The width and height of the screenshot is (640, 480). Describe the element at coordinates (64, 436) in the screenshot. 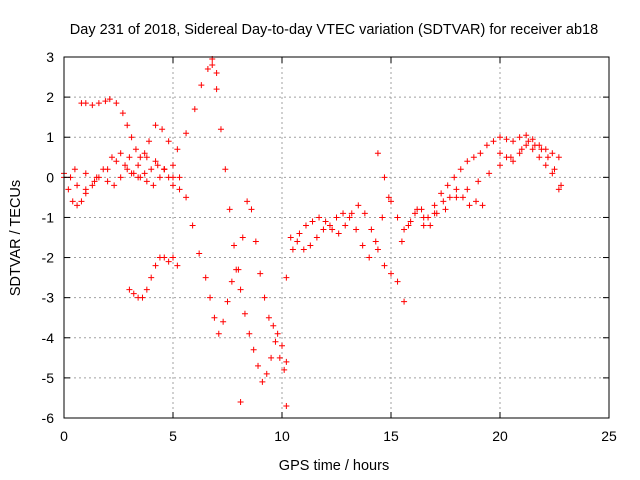

I see `x-tick-label: 0` at that location.